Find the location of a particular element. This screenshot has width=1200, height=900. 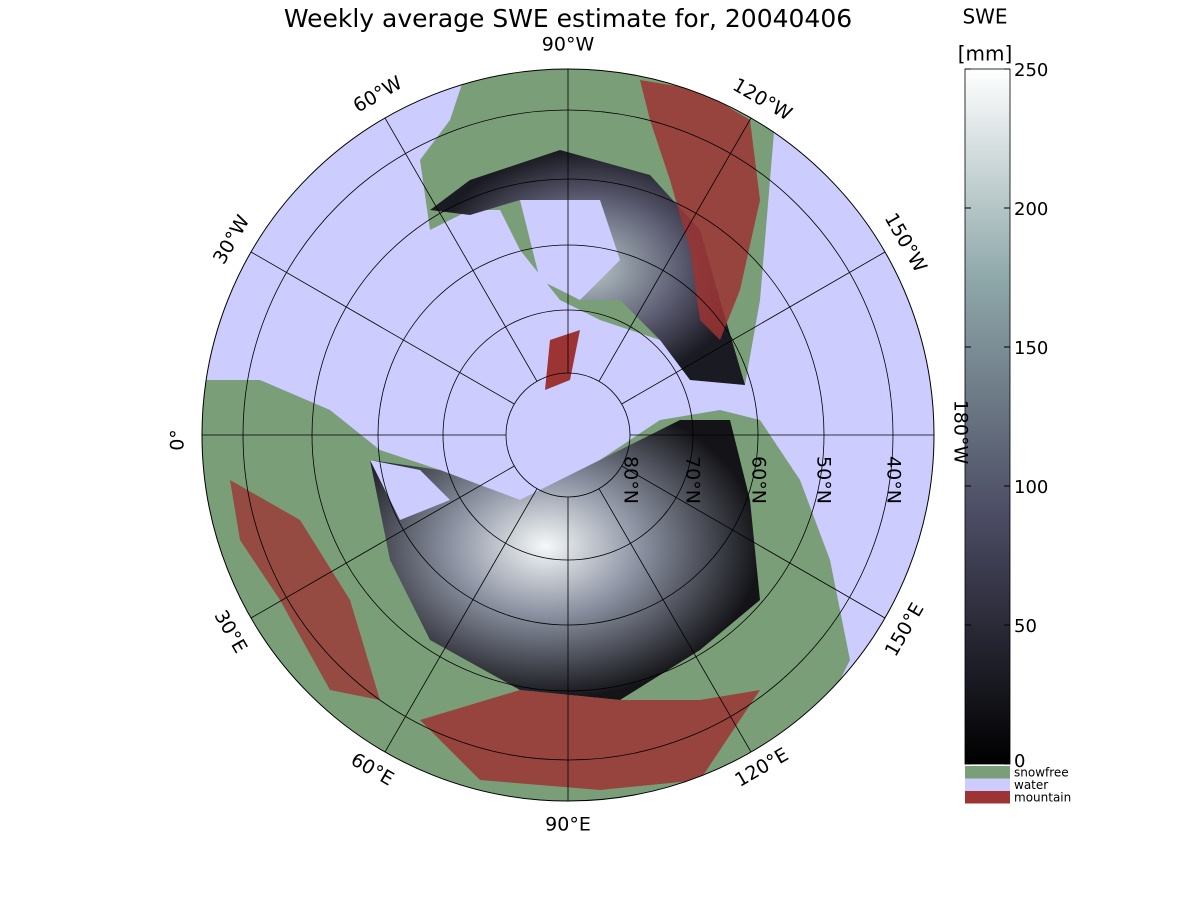

hudson-bay is located at coordinates (570, 250).